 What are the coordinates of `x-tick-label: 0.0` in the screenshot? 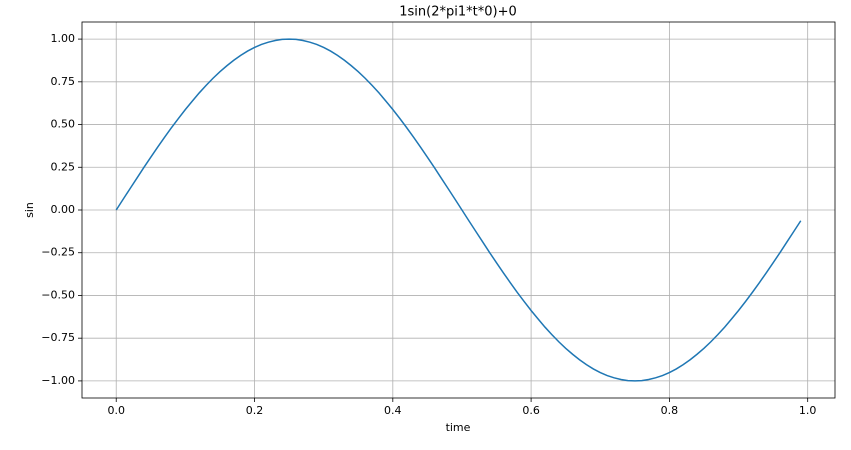 It's located at (116, 410).